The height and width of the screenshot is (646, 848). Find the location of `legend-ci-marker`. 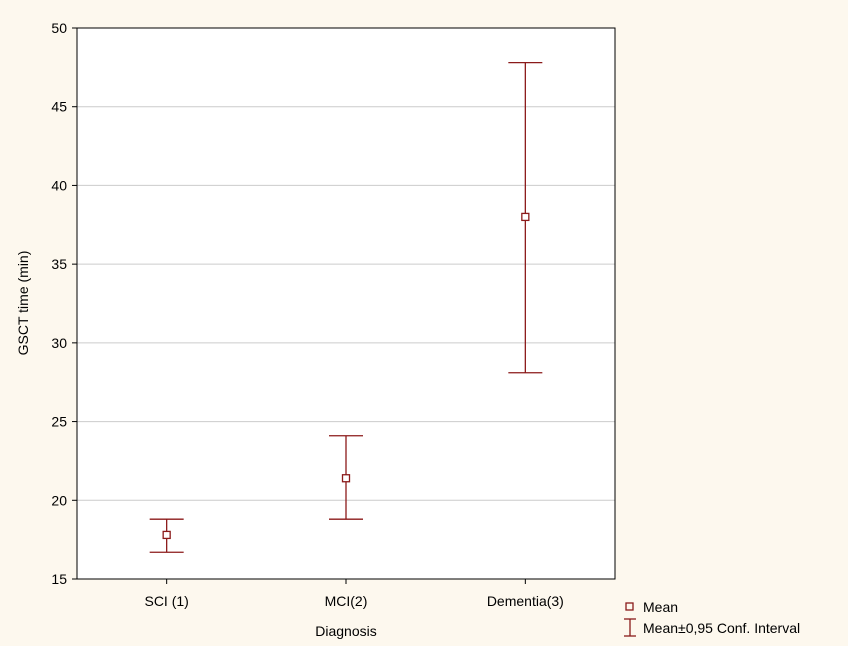

legend-ci-marker is located at coordinates (630, 627).